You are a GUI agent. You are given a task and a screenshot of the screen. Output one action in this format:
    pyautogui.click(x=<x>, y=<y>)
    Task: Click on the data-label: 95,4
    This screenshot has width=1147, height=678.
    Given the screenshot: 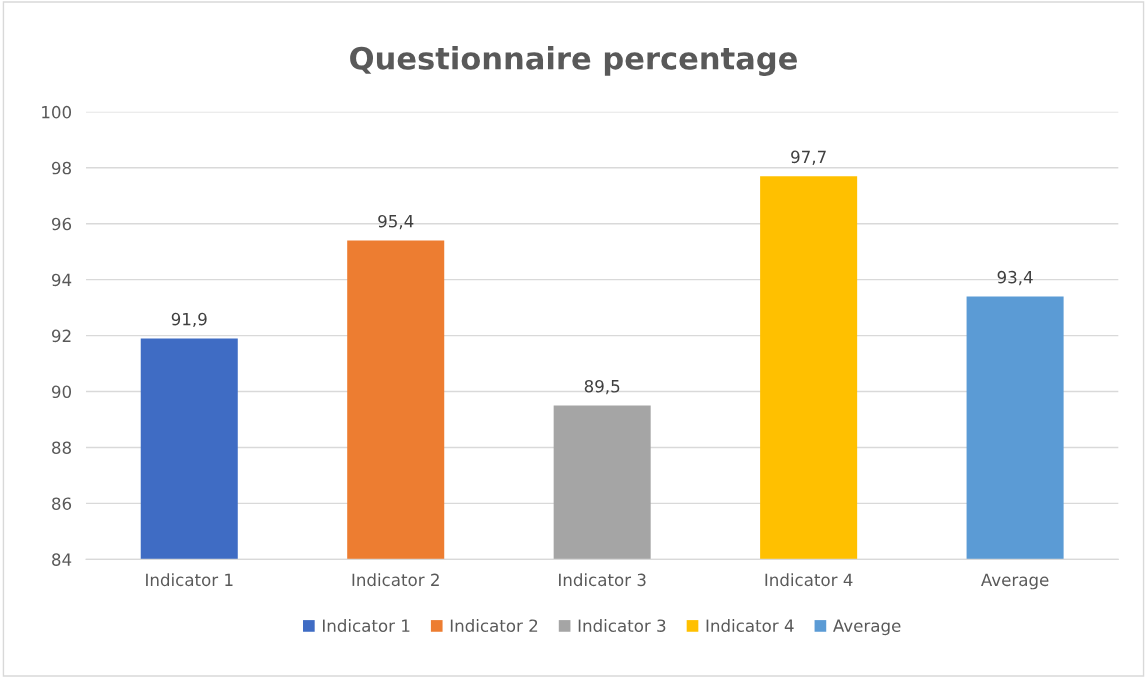 What is the action you would take?
    pyautogui.click(x=396, y=222)
    